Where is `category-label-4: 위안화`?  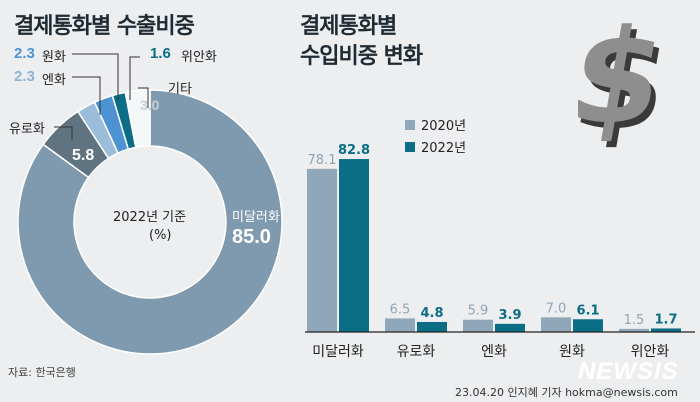 category-label-4: 위안화 is located at coordinates (650, 352).